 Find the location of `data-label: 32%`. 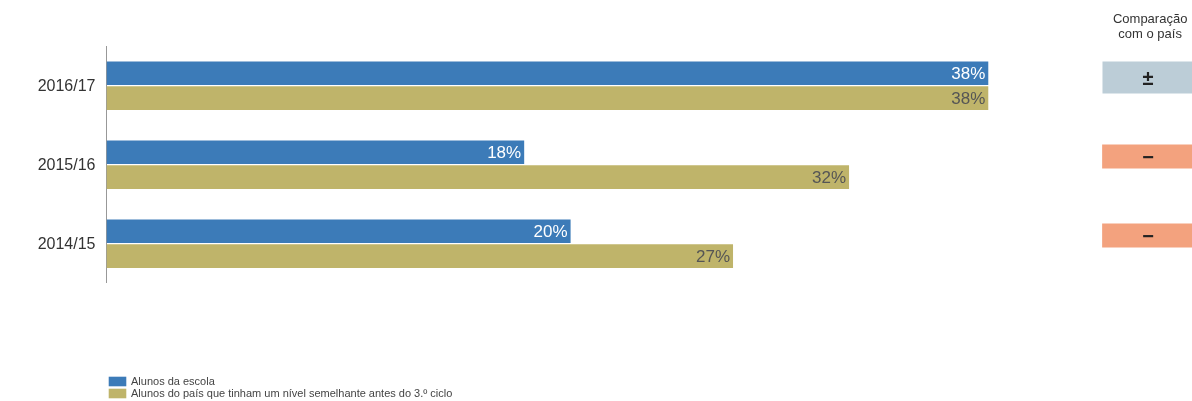

data-label: 32% is located at coordinates (829, 177).